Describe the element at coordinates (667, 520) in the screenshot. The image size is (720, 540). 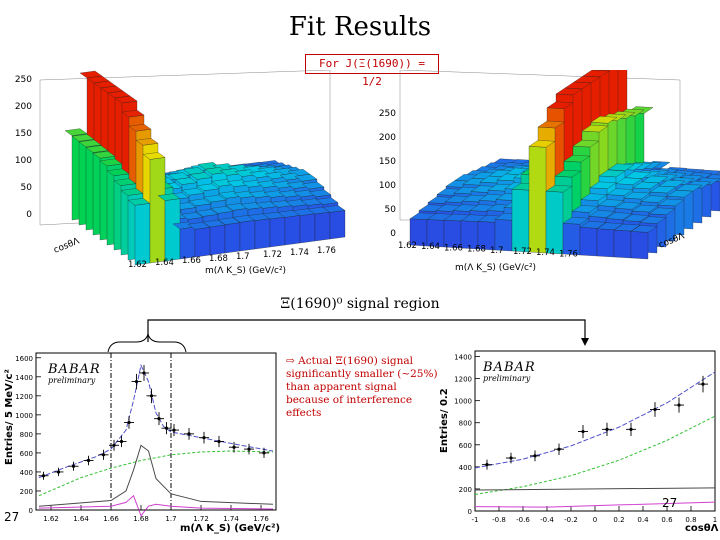
I see `x-tick-label: 0.6` at that location.